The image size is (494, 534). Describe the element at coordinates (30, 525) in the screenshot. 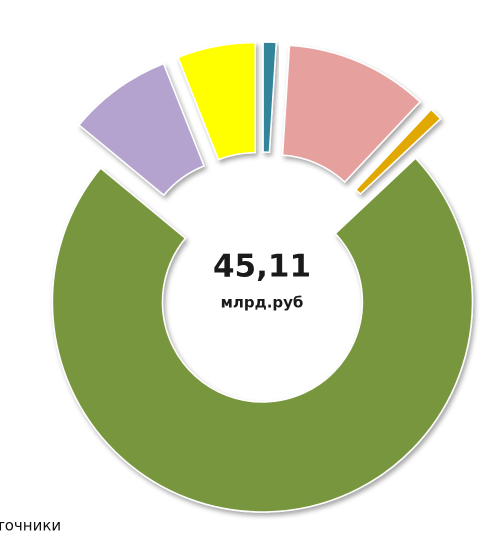

I see `footer-text: точники` at that location.